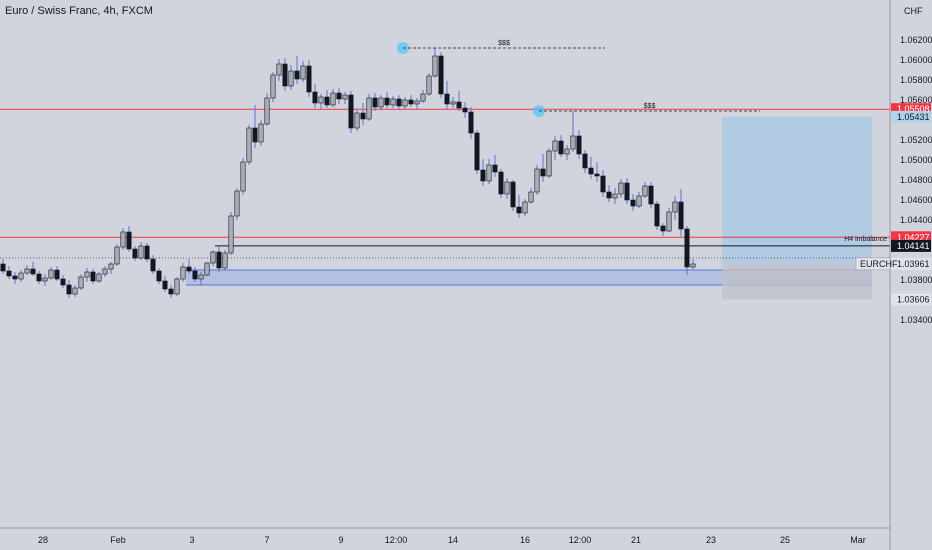 The image size is (932, 550). What do you see at coordinates (711, 540) in the screenshot?
I see `x-tick-label: 23` at bounding box center [711, 540].